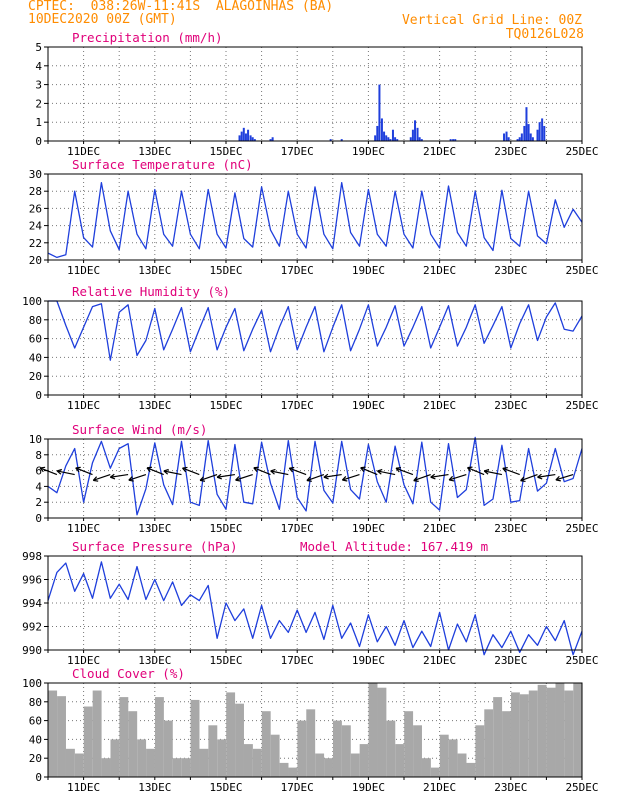  Describe the element at coordinates (35, 721) in the screenshot. I see `y-tick-label: 60` at that location.